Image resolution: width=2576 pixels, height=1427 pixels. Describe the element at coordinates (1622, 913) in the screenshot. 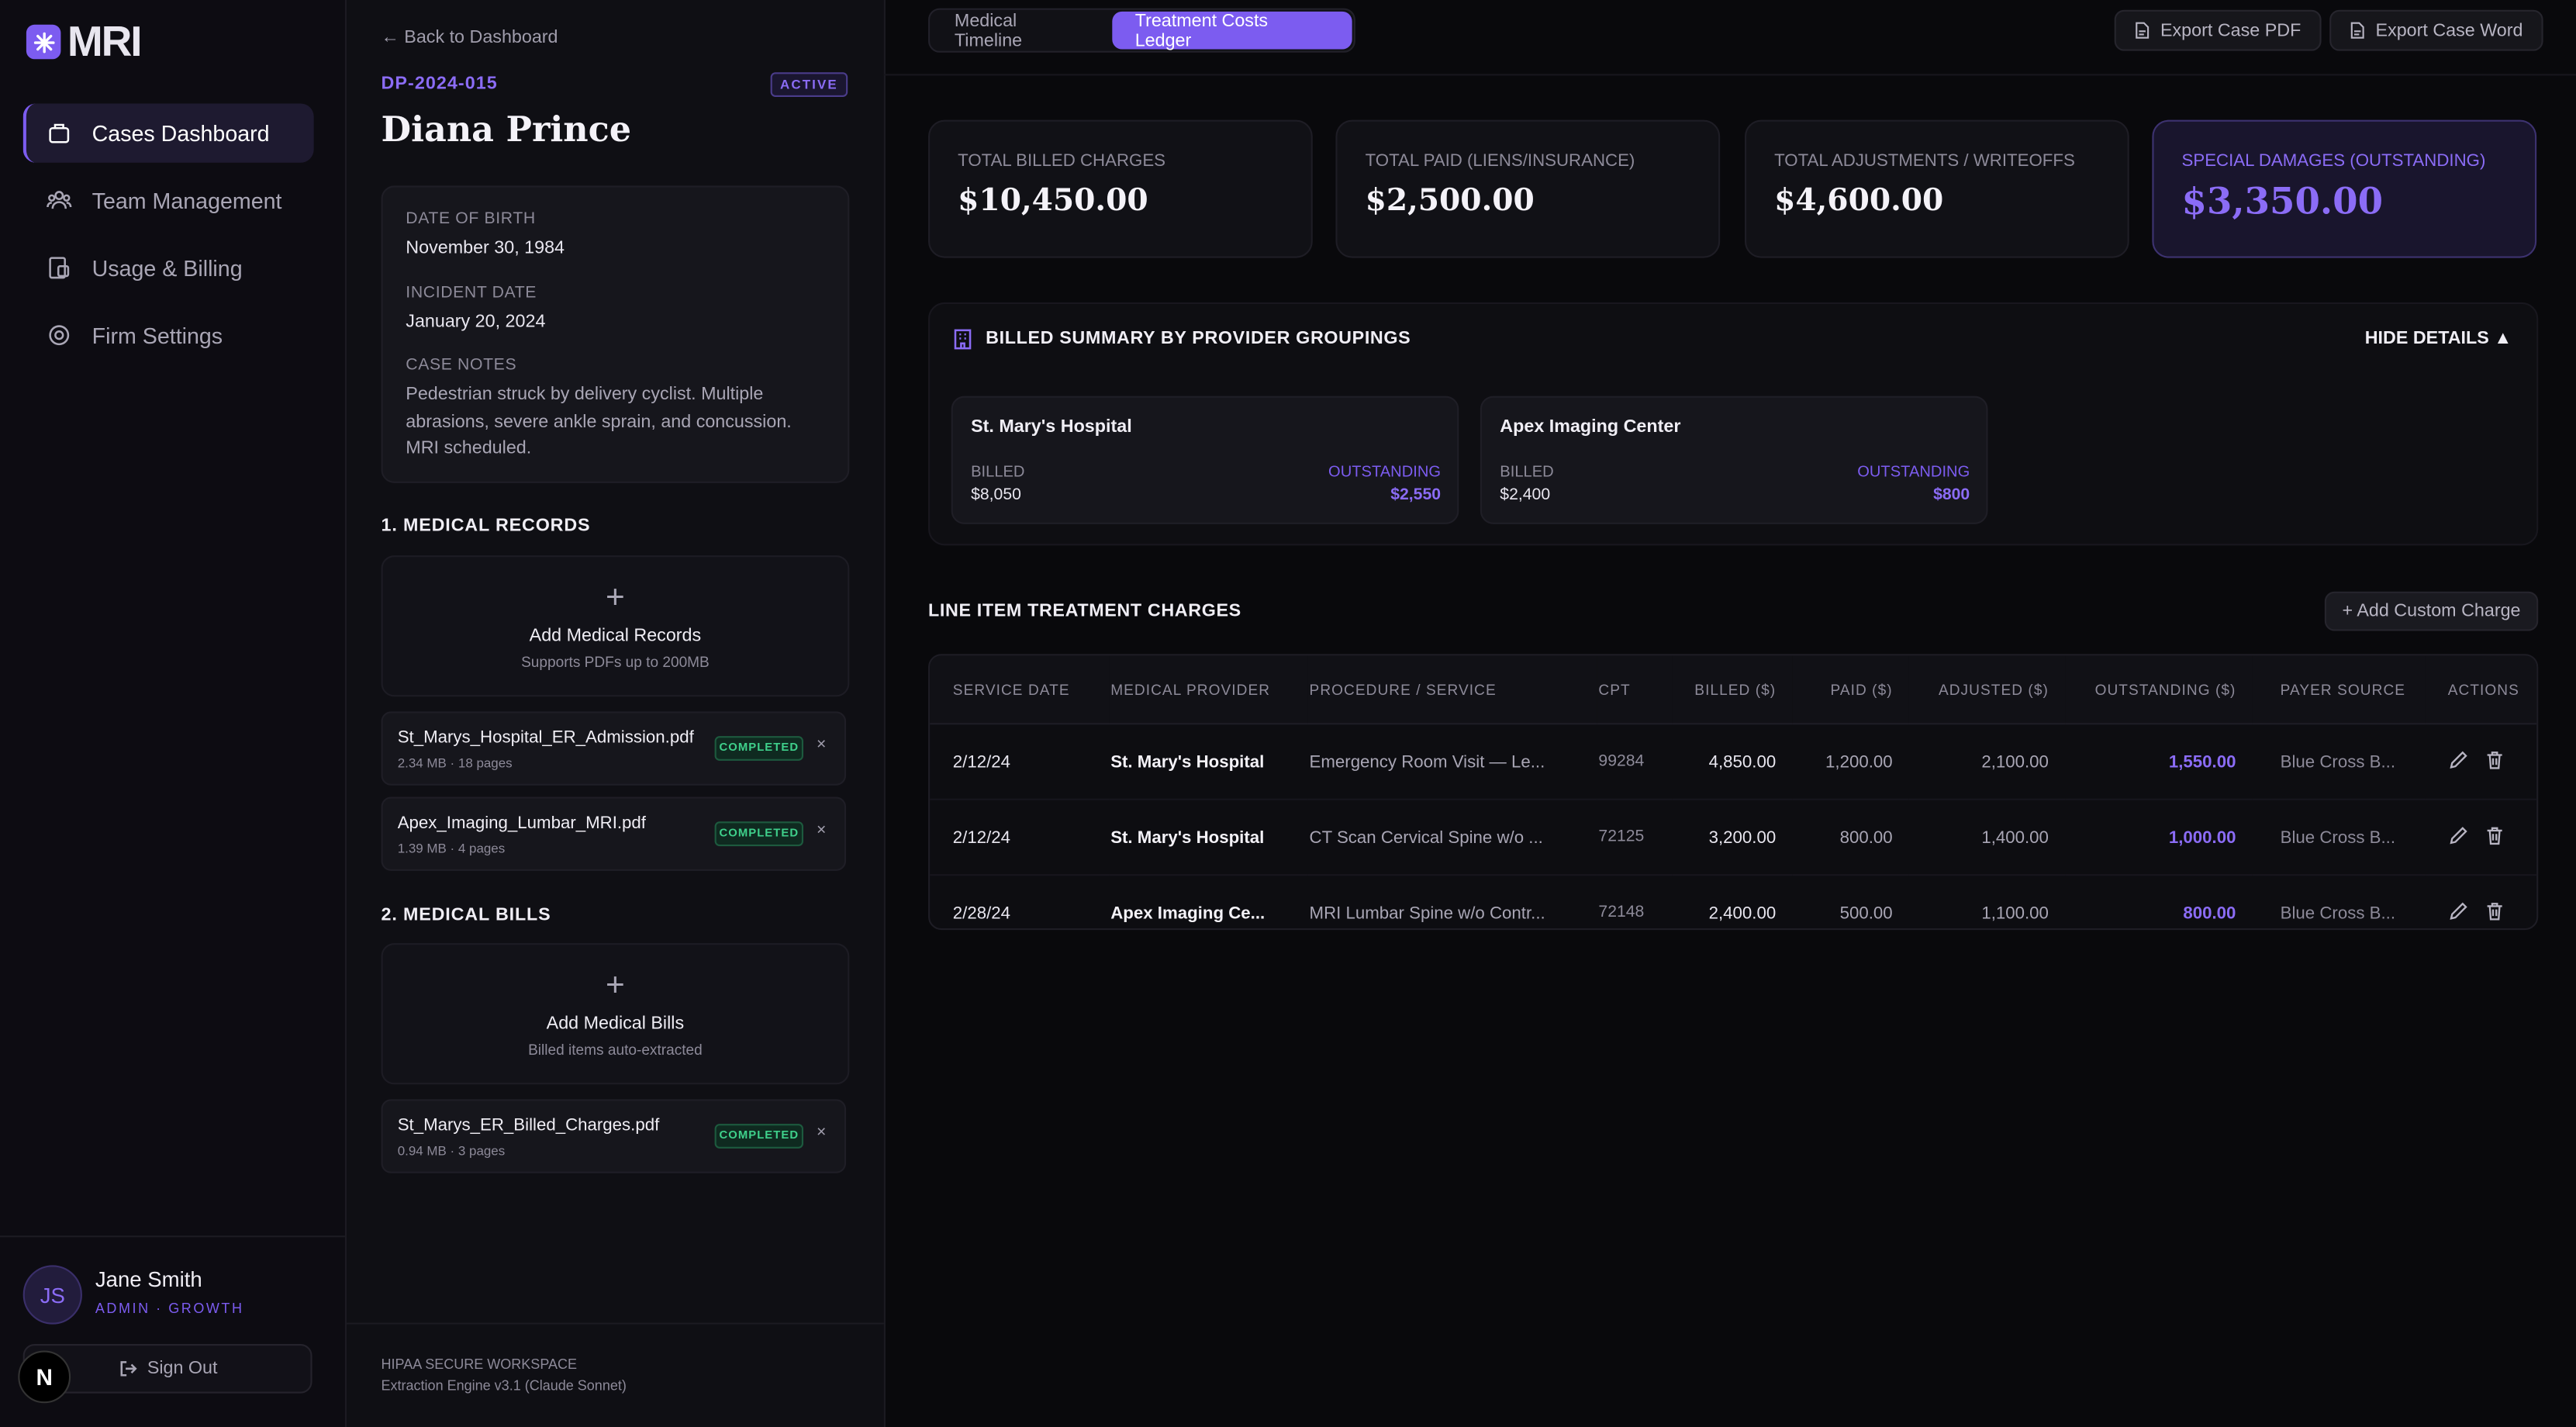

I see `table-cell: 72148` at that location.